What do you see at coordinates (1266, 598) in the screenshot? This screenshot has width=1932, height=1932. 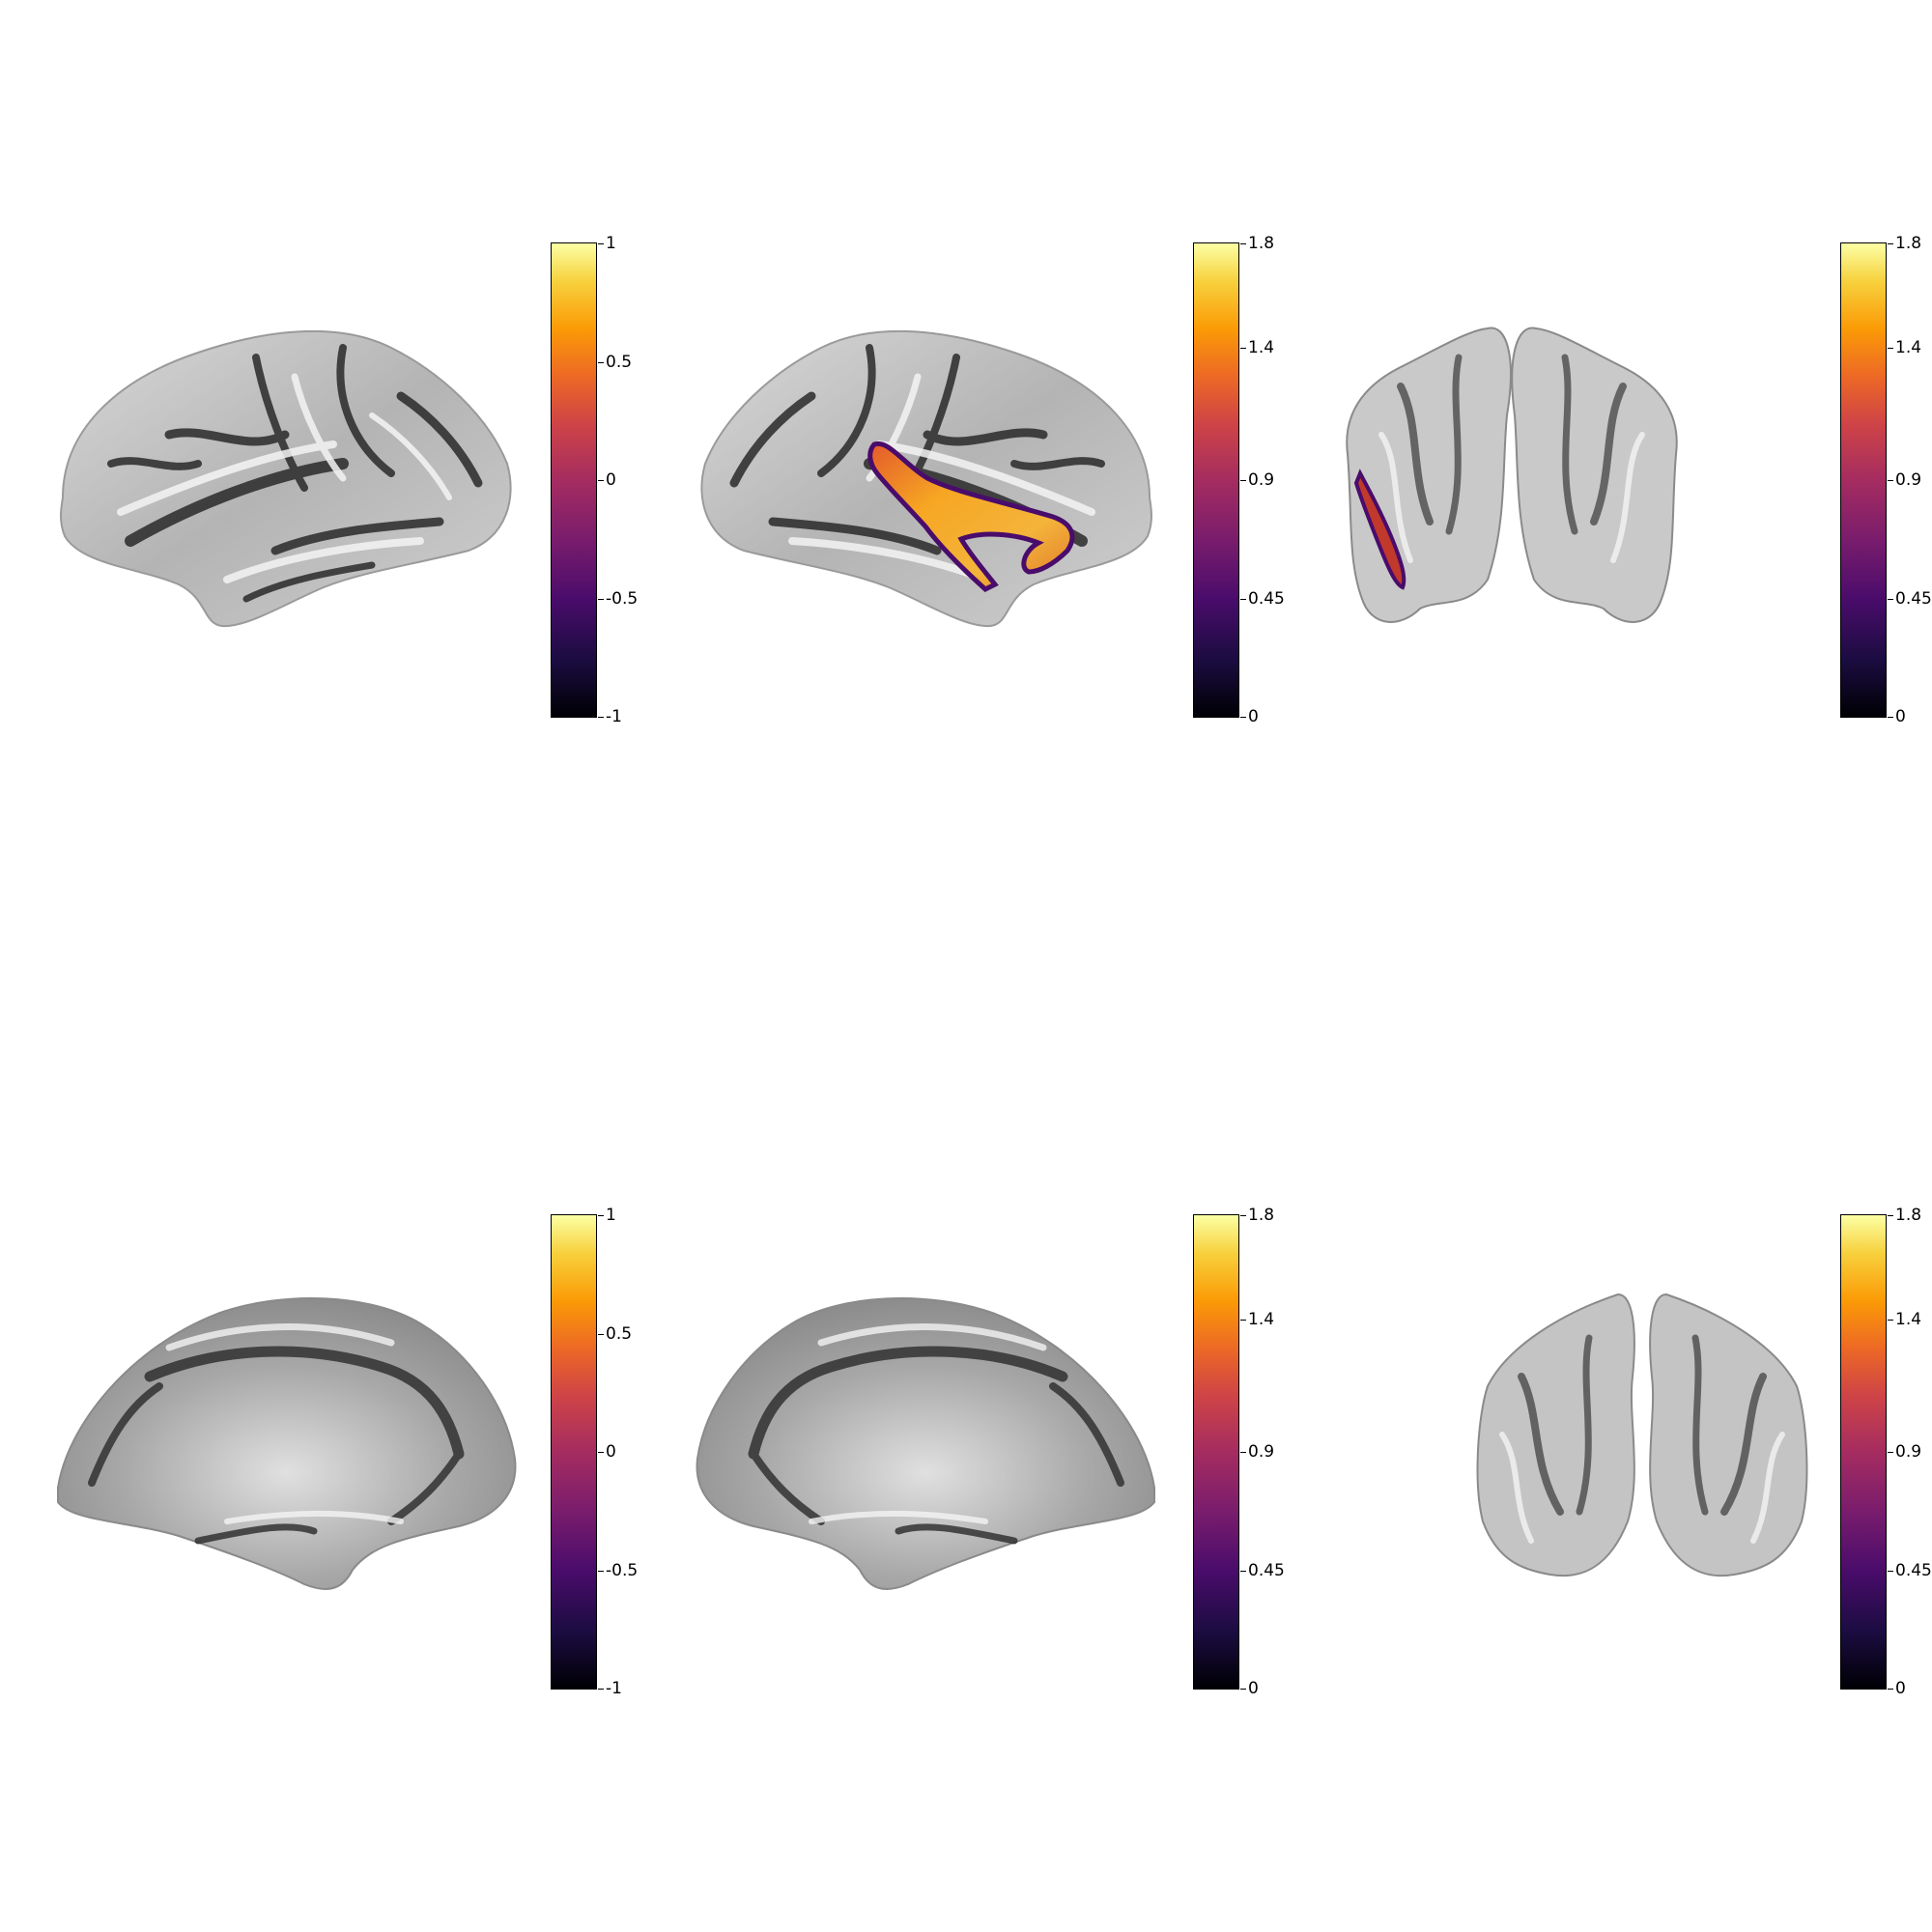 I see `colorbar-2-tick-4: 0.45` at bounding box center [1266, 598].